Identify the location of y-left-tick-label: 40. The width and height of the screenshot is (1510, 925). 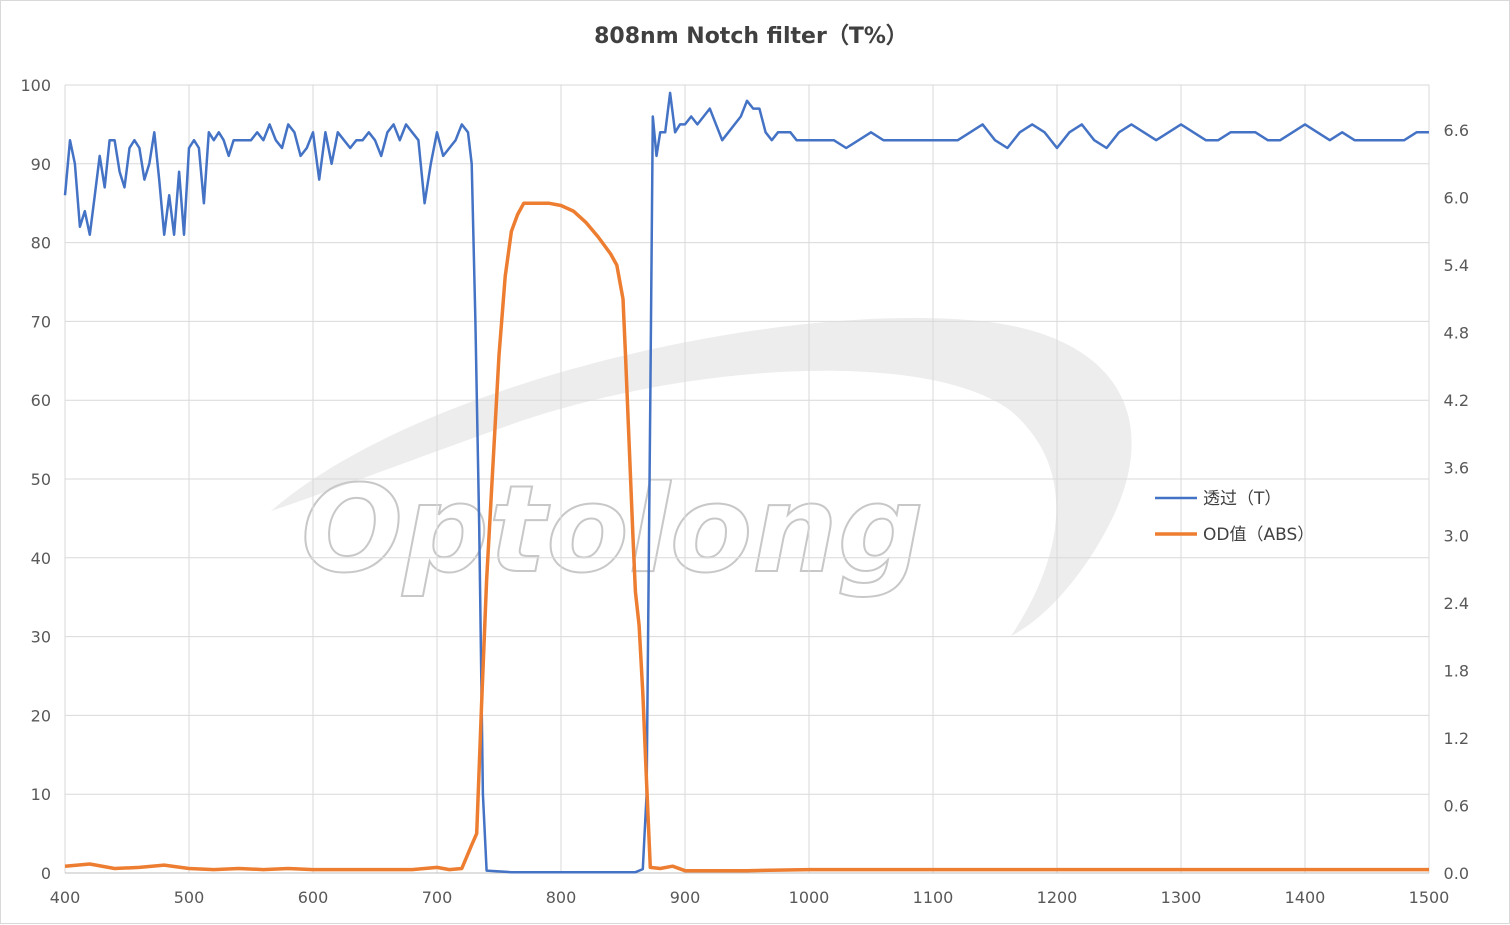
(41, 558).